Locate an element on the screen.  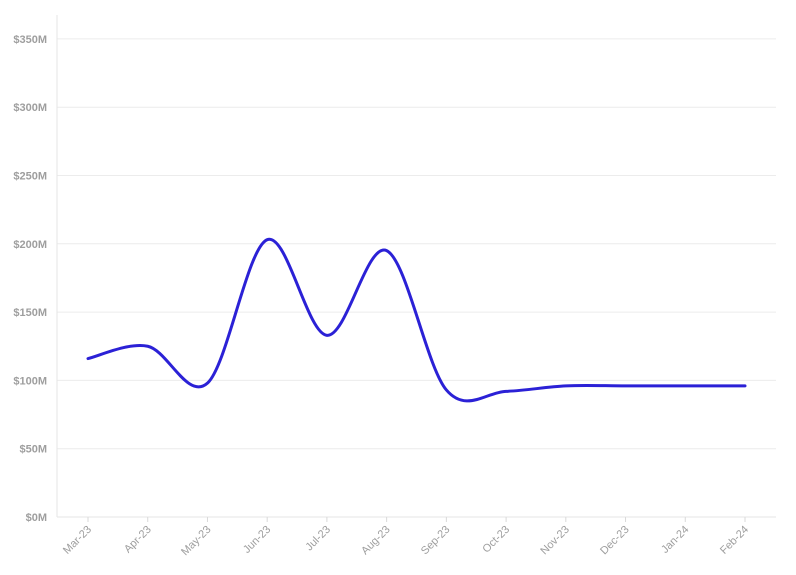
x-tick-label: Nov-23 is located at coordinates (555, 541).